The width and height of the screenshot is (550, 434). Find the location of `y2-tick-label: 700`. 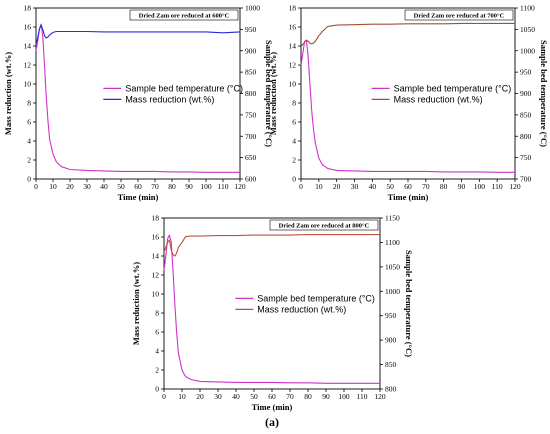

y2-tick-label: 700 is located at coordinates (251, 136).